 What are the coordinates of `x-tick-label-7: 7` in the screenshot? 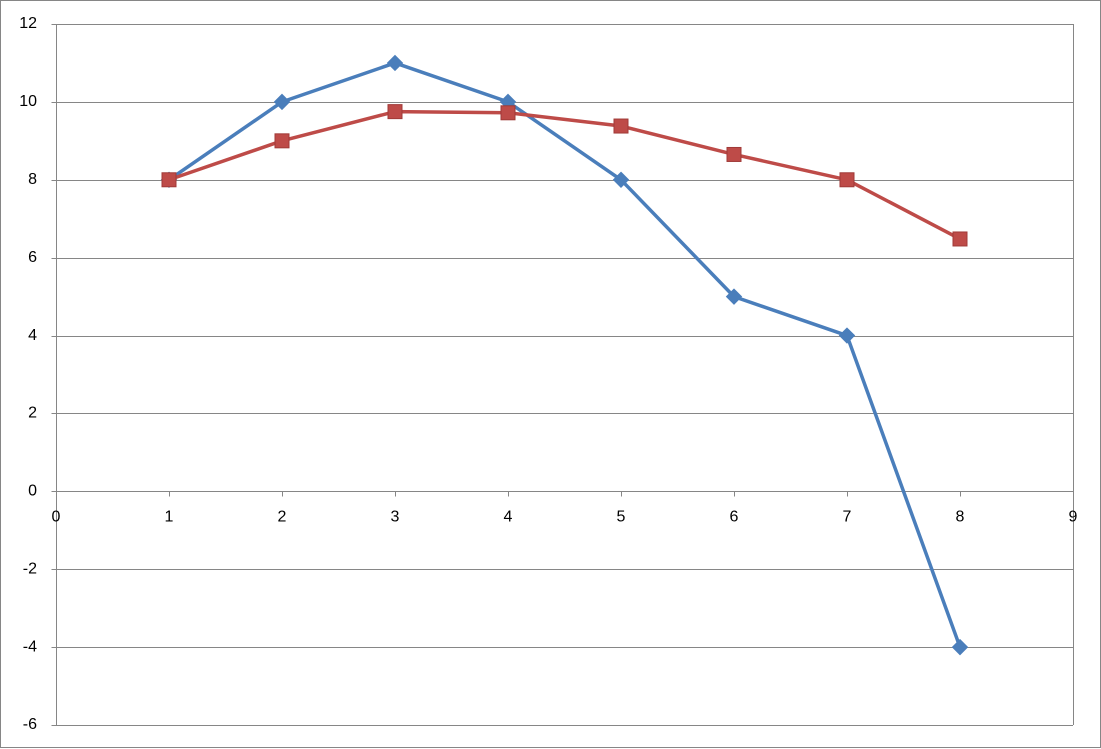 It's located at (847, 516).